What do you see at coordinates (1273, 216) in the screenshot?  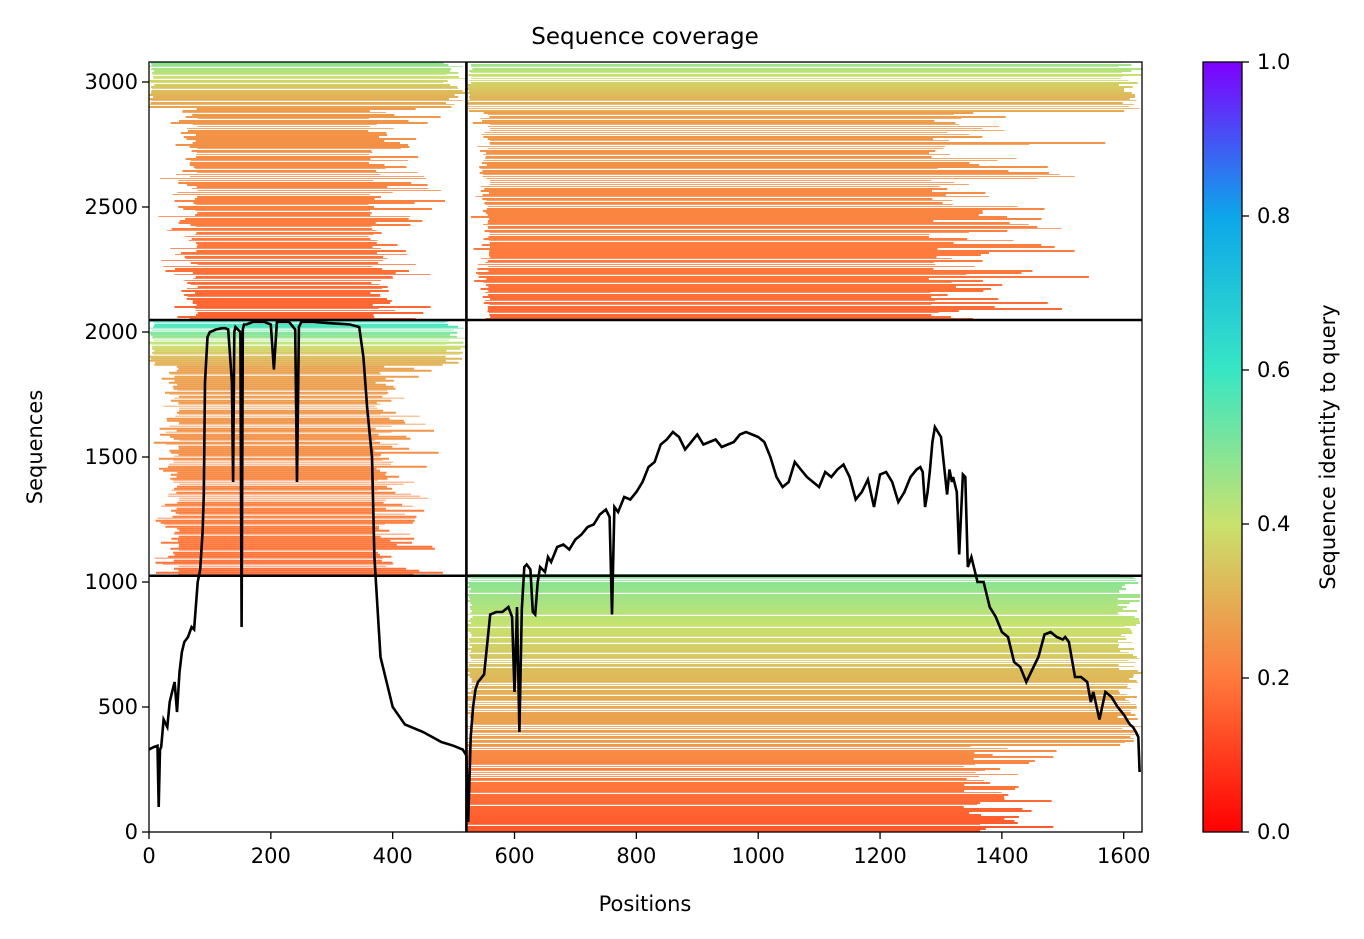 I see `colorbar-tick-label: 0.8` at bounding box center [1273, 216].